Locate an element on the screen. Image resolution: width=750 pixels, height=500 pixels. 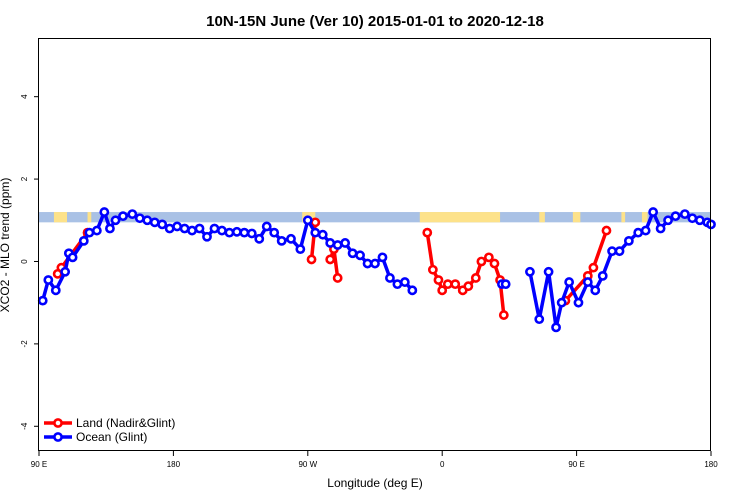
y-tick-label: 4 is located at coordinates (24, 96).